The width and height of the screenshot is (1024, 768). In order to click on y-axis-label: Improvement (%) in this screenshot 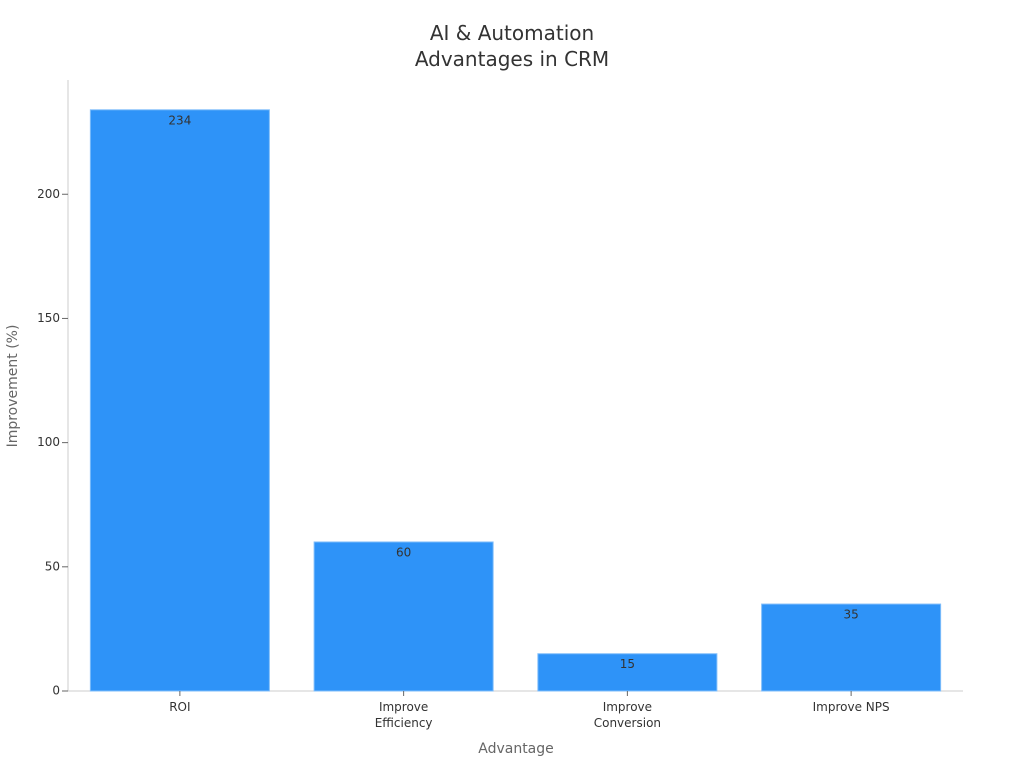, I will do `click(13, 386)`.